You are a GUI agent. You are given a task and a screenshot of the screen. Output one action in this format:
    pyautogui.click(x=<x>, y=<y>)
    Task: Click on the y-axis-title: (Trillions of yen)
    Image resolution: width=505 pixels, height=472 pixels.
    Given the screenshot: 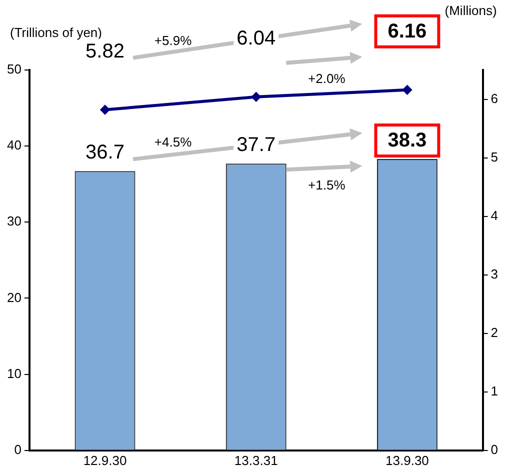 What is the action you would take?
    pyautogui.click(x=56, y=32)
    